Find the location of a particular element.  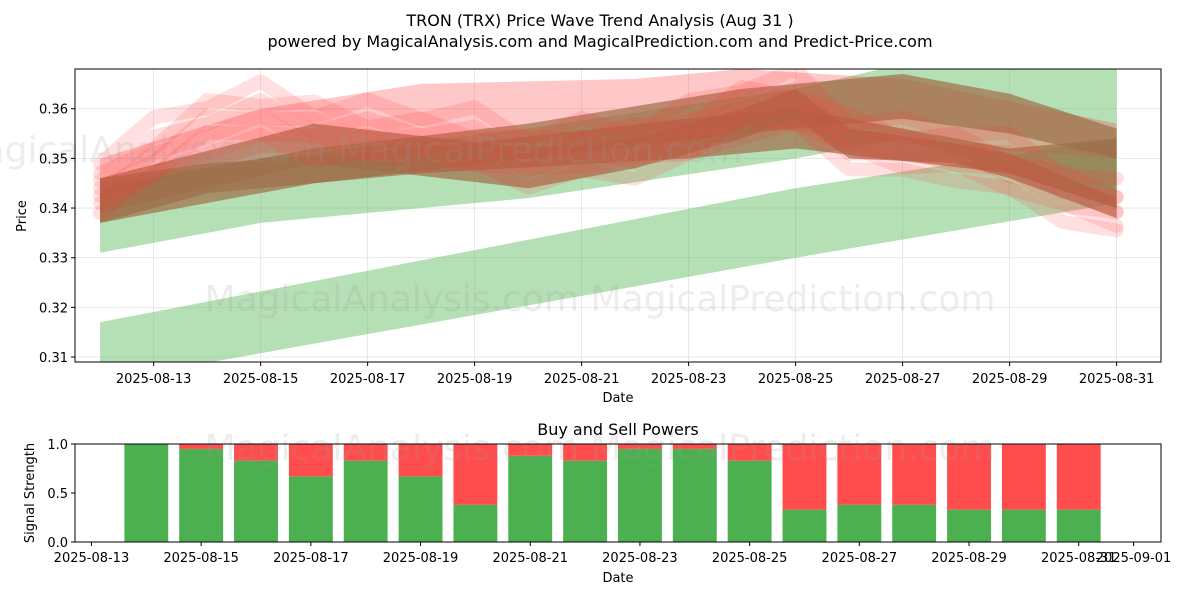

price-x-tick-label: 2025-08-21 is located at coordinates (582, 379).